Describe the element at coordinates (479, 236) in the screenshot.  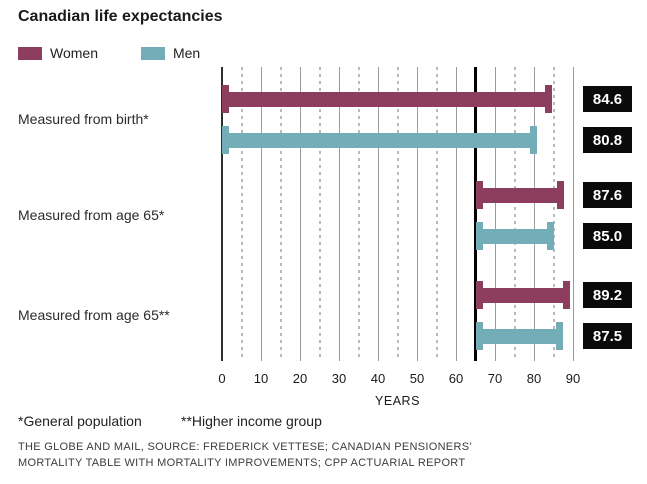
I see `bar-start-cap-men-group2` at that location.